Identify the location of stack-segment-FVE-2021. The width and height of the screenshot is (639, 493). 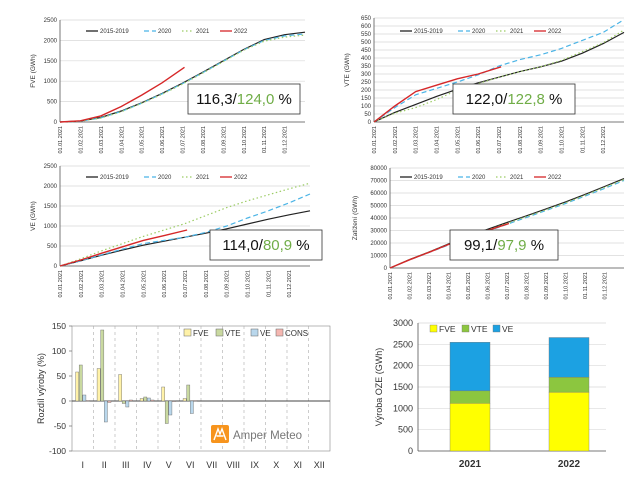
(470, 427).